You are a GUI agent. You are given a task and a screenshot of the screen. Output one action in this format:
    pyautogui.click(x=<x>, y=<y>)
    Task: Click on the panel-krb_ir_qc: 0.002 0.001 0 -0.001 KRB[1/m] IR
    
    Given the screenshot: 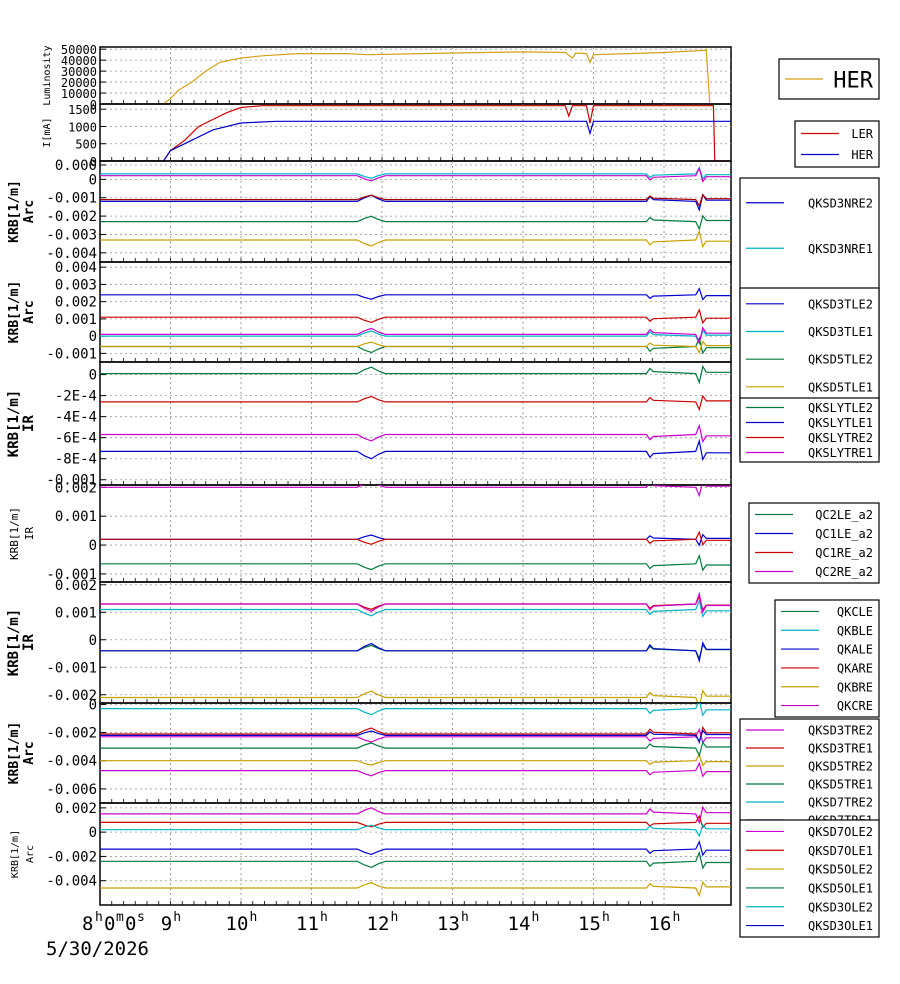 What is the action you would take?
    pyautogui.click(x=370, y=531)
    